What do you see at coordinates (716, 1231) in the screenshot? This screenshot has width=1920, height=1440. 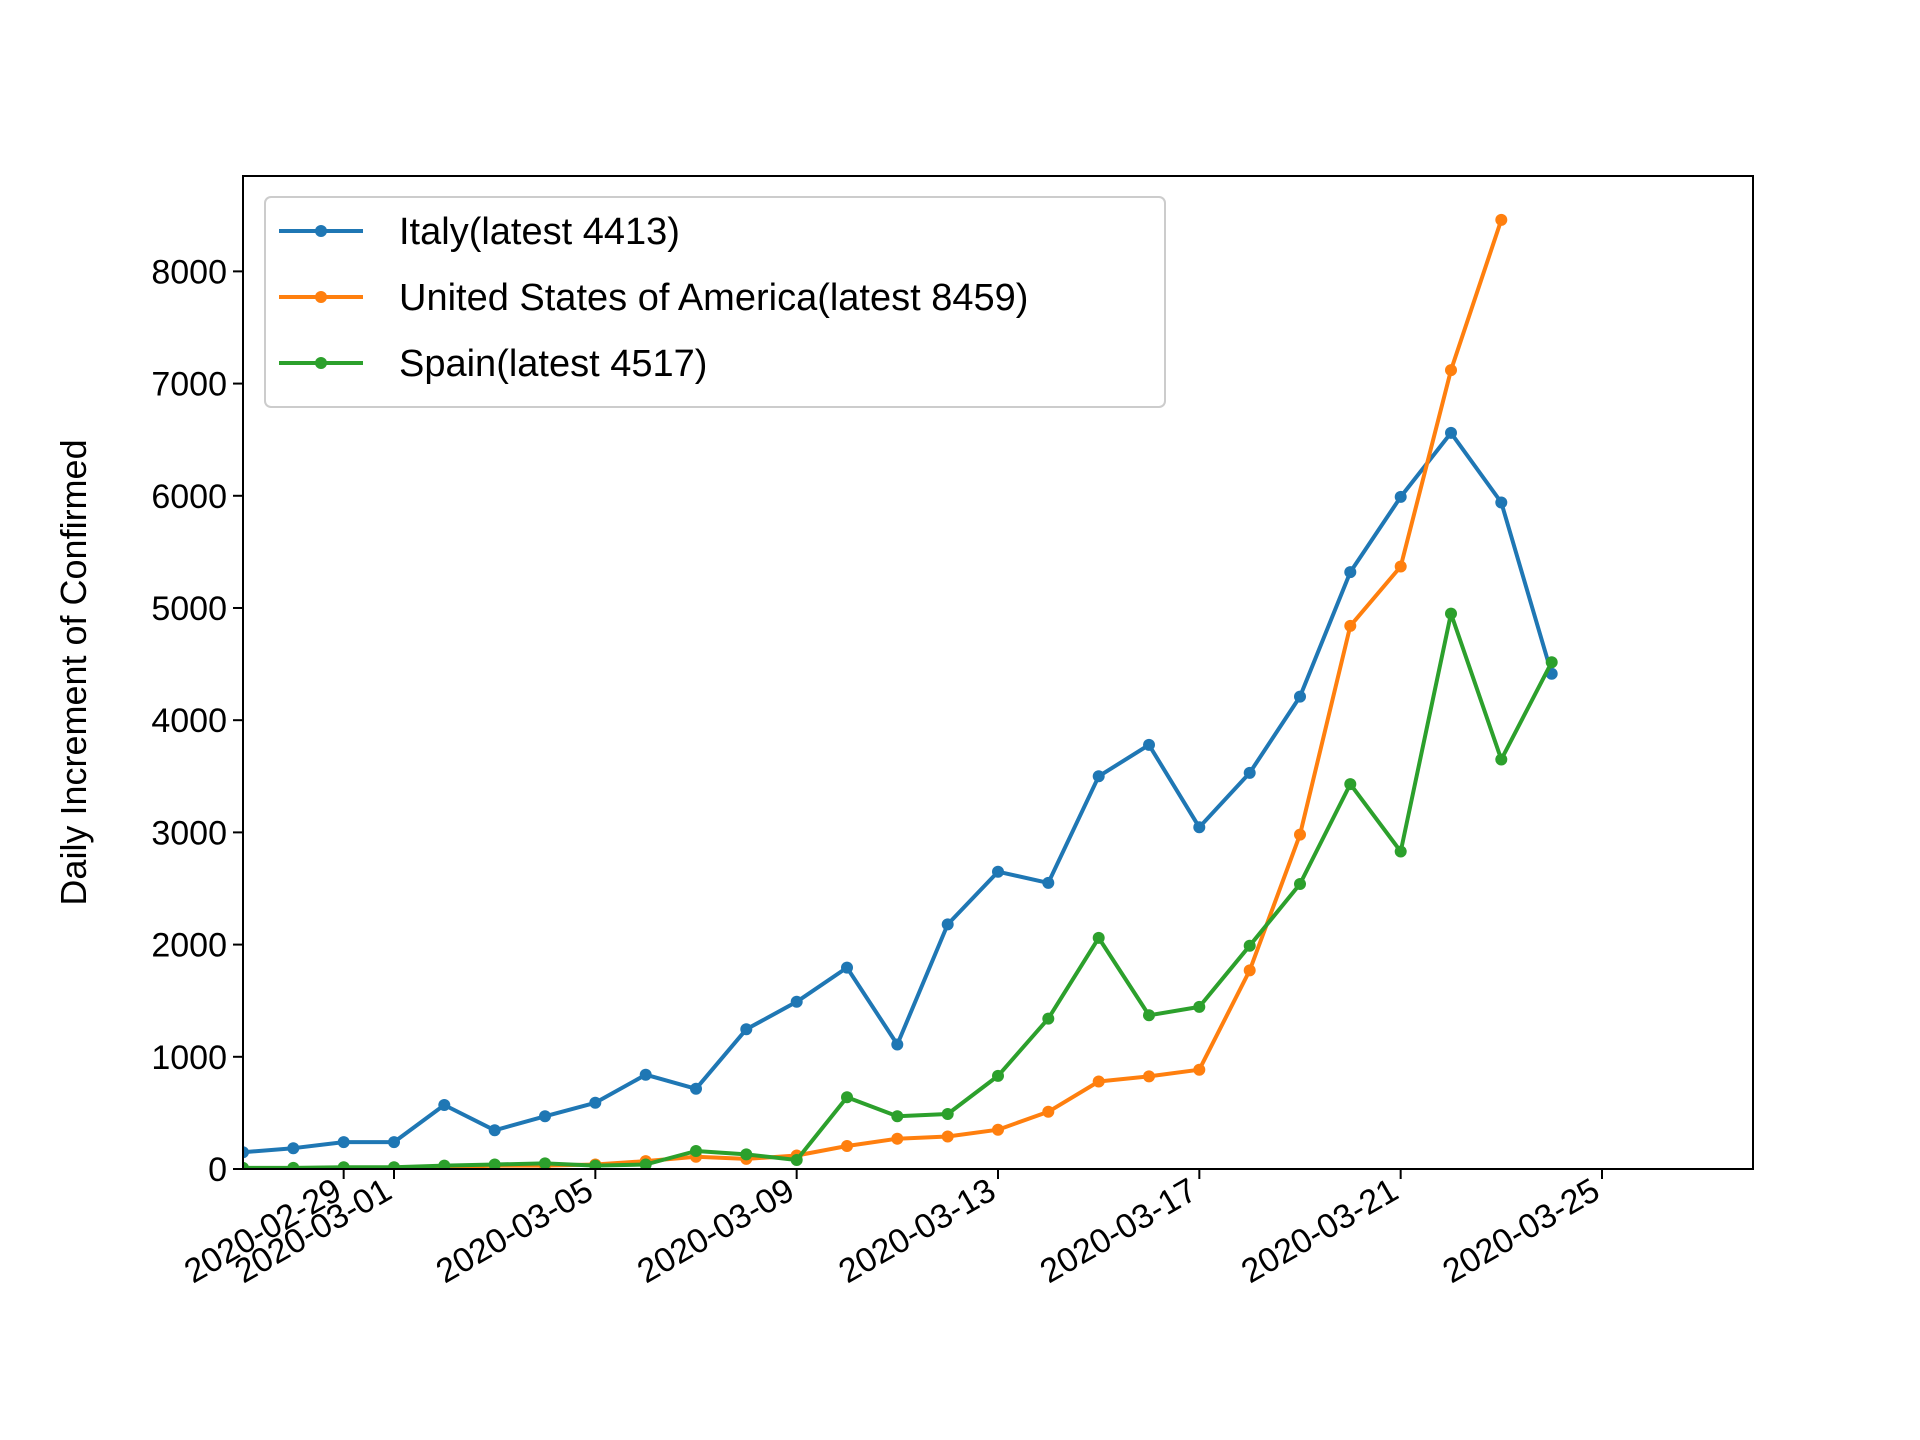 I see `x-tick-label: 2020-03-09` at bounding box center [716, 1231].